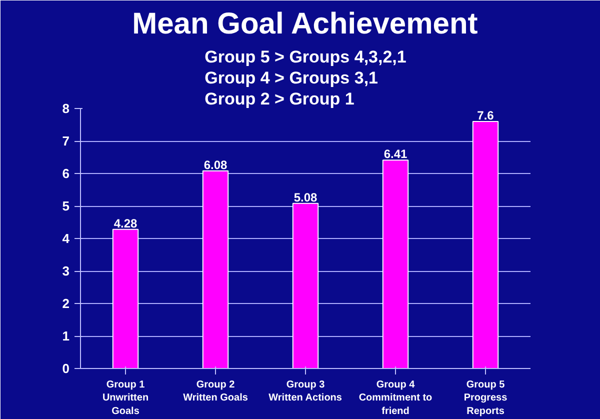 The height and width of the screenshot is (419, 600). I want to click on data-label: 6.08, so click(216, 165).